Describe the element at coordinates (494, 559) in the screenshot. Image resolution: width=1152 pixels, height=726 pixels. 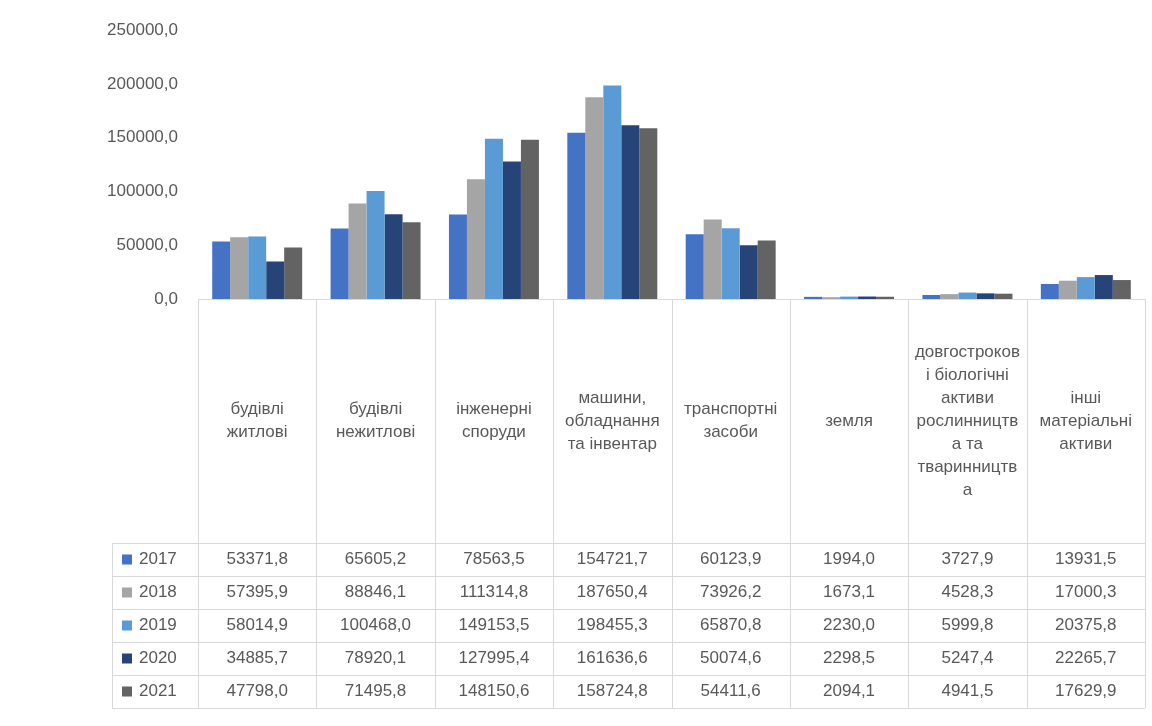
I see `data-label: 78563,5` at that location.